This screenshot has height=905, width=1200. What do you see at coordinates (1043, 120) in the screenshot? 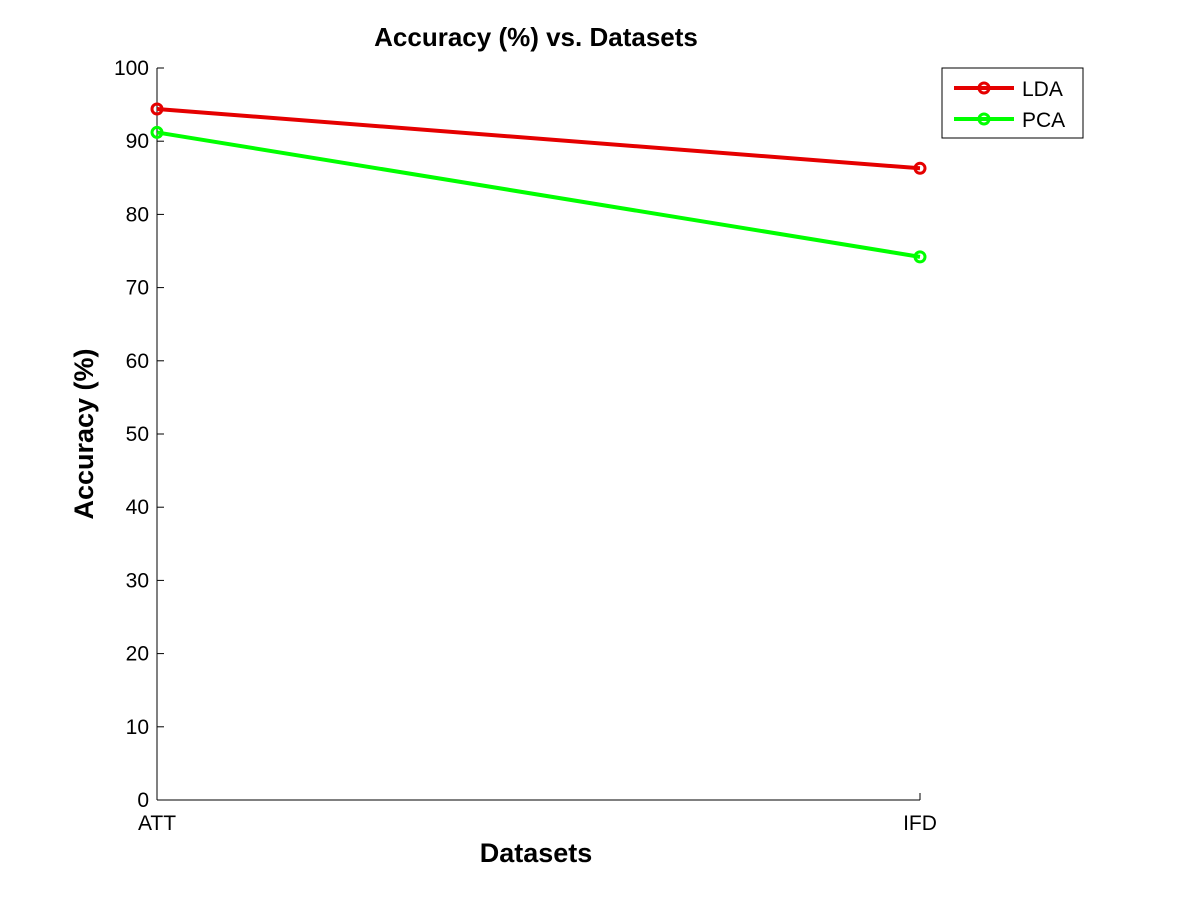
I see `legend-label-pca: PCA` at bounding box center [1043, 120].